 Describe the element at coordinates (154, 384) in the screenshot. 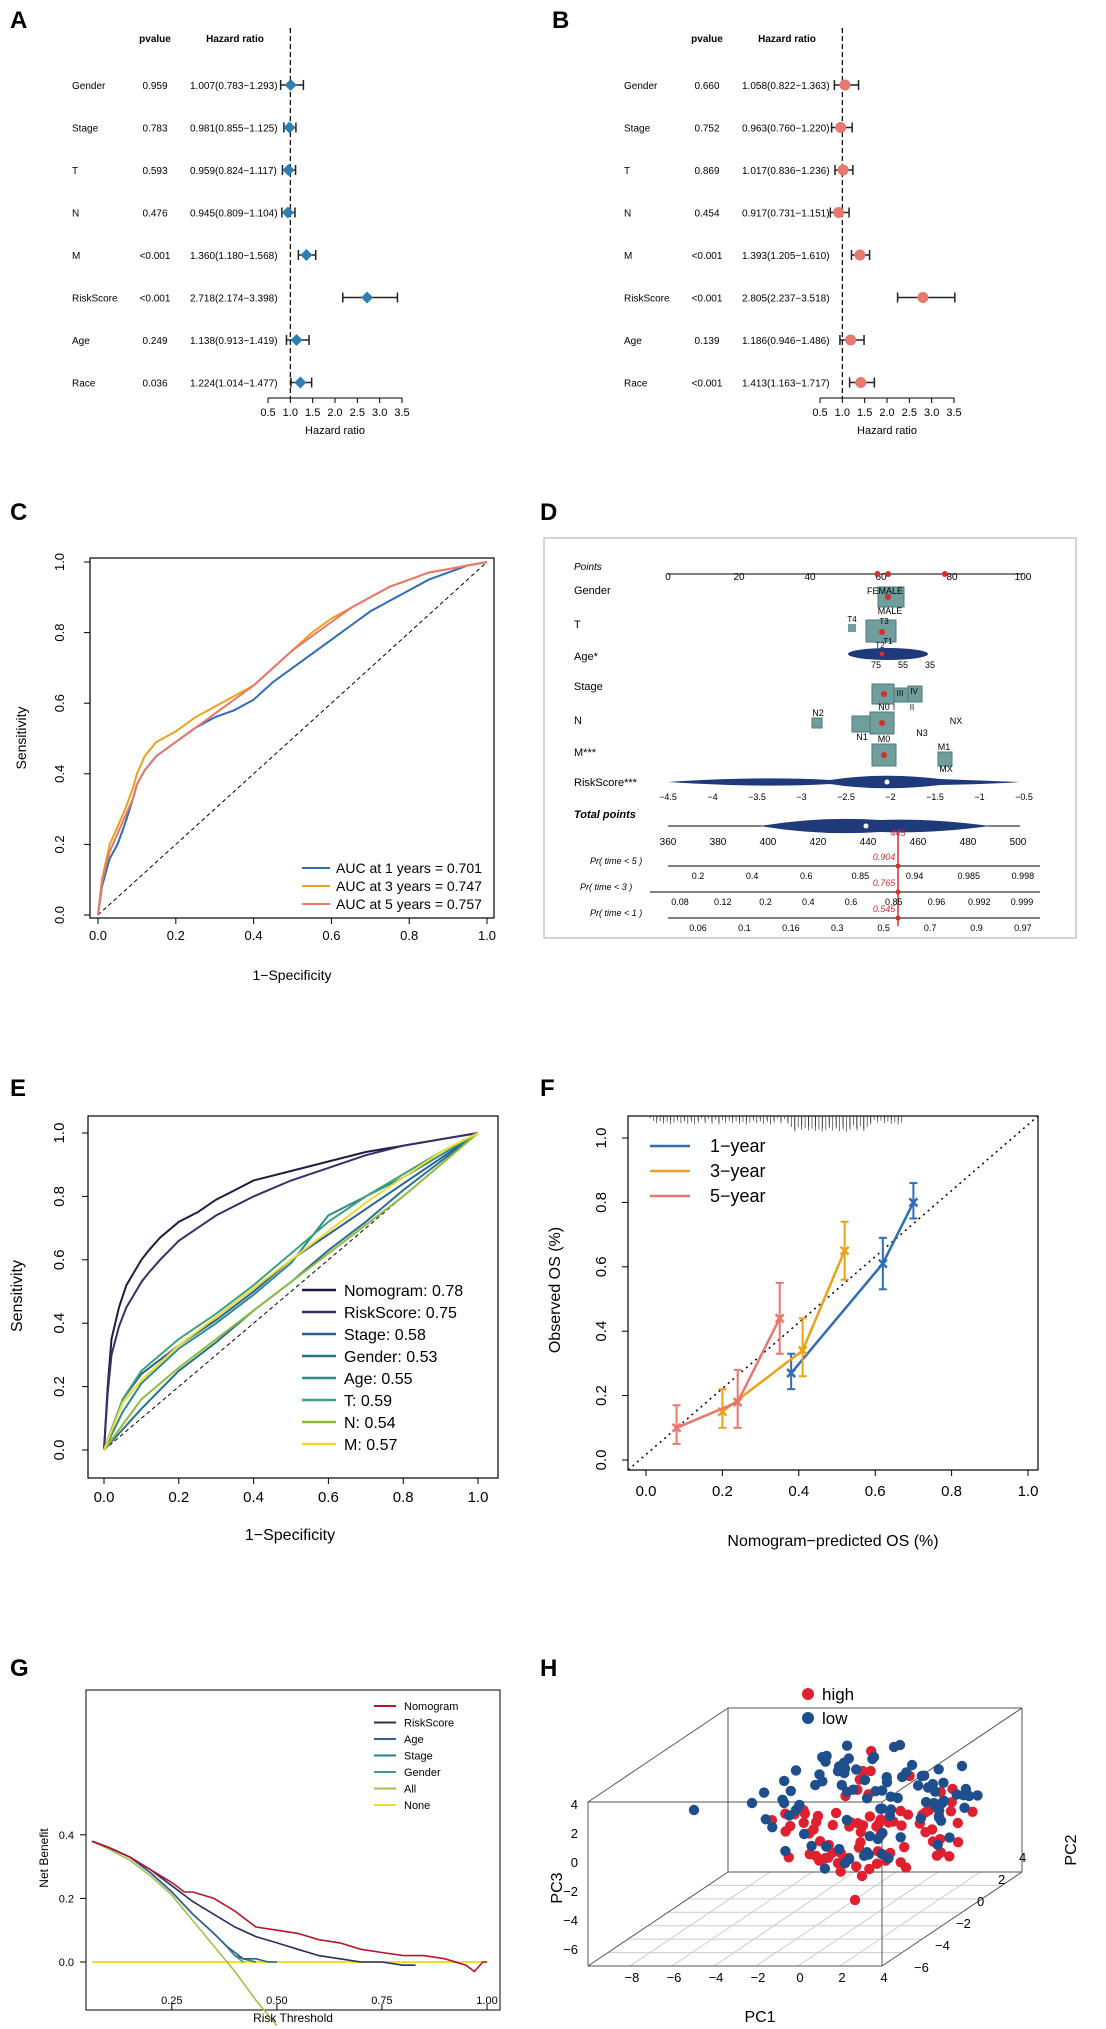

I see `row-pvalue: 0.036` at that location.